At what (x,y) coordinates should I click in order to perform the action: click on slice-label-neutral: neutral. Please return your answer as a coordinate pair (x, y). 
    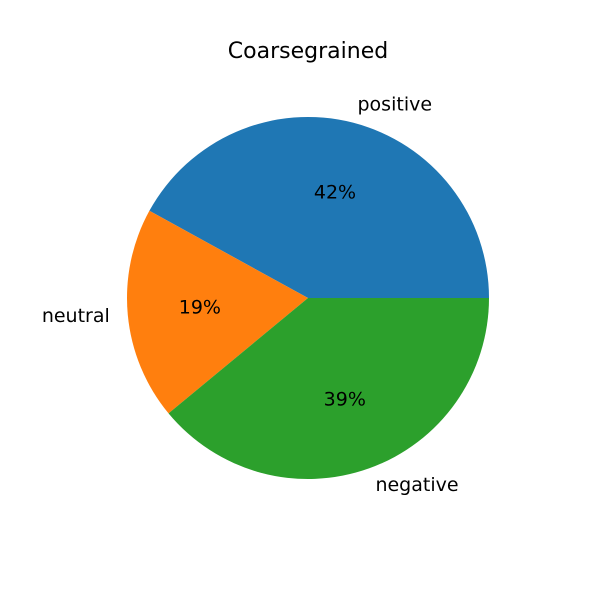
    Looking at the image, I should click on (76, 316).